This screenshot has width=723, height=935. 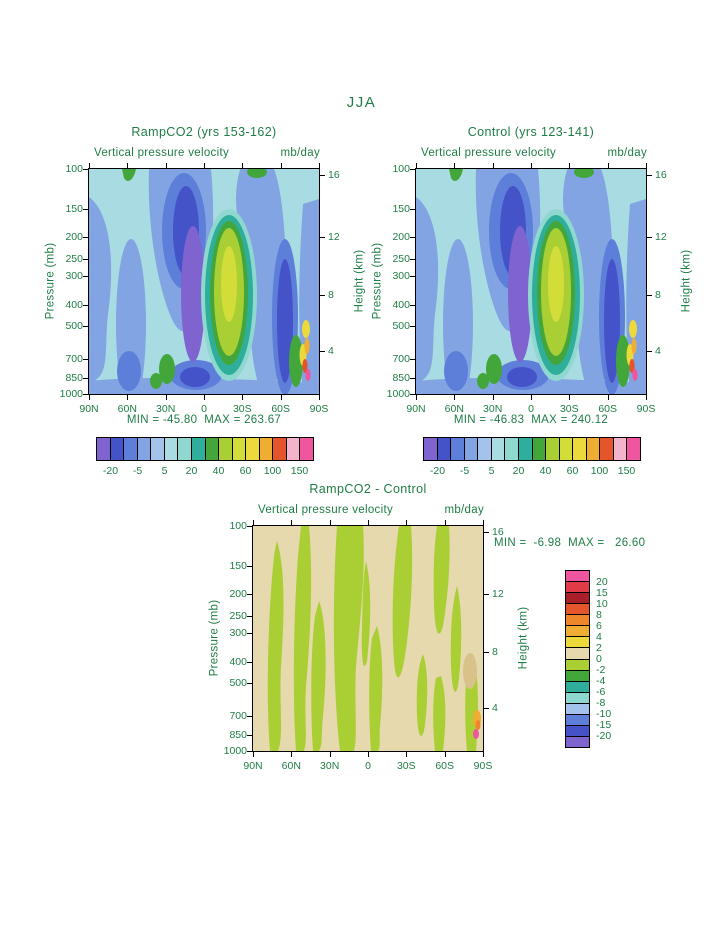 What do you see at coordinates (238, 593) in the screenshot?
I see `pressure-tick-label: 200` at bounding box center [238, 593].